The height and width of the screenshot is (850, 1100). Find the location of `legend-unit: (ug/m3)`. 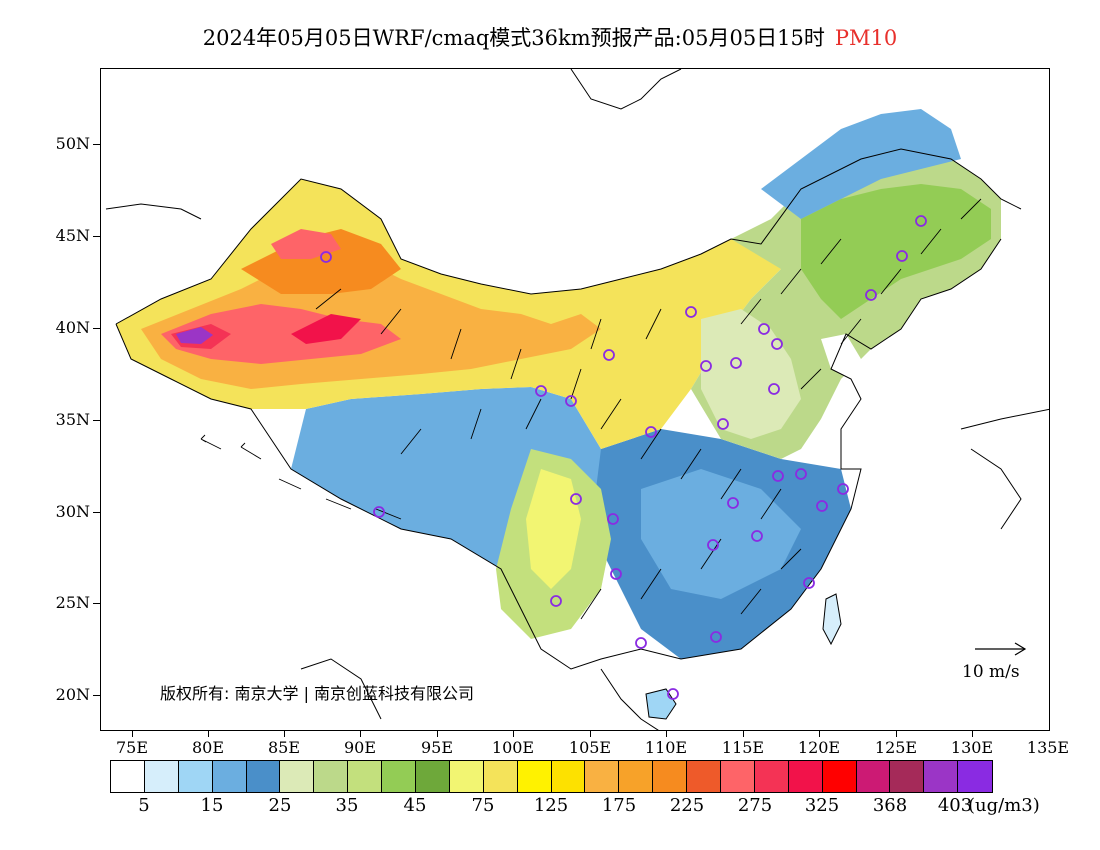

legend-unit: (ug/m3) is located at coordinates (1004, 805).